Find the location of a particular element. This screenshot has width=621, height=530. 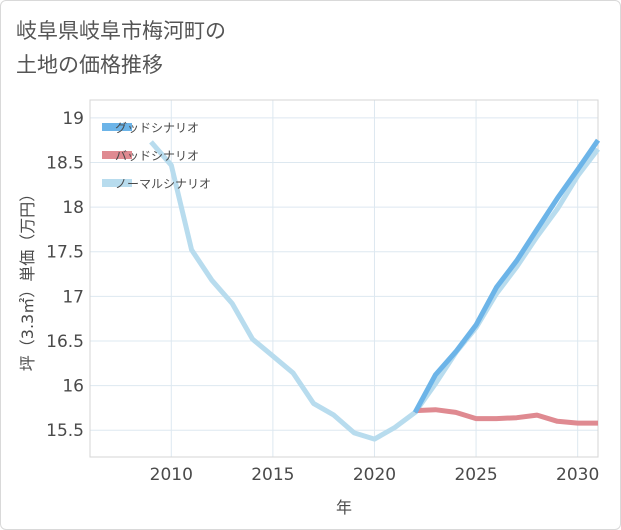

chart-title: 岐阜県岐阜市梅河町の 土地の価格推移 is located at coordinates (121, 48).